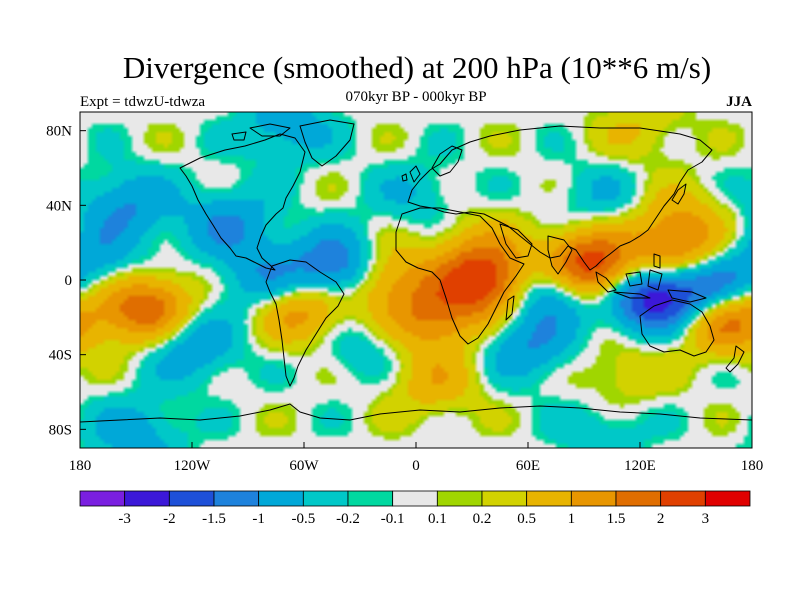 The image size is (800, 600). I want to click on colorbar-label: -0.5, so click(303, 519).